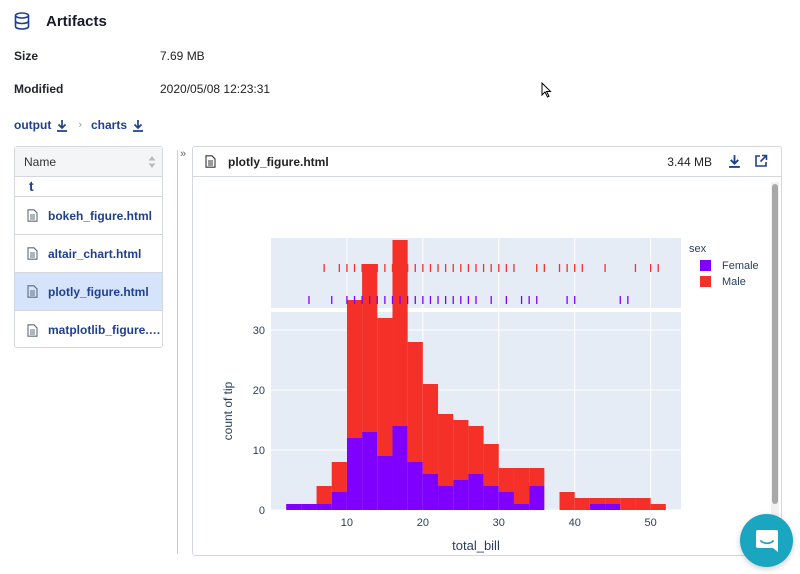 Image resolution: width=800 pixels, height=574 pixels. What do you see at coordinates (259, 391) in the screenshot?
I see `y-tick-label: 20` at bounding box center [259, 391].